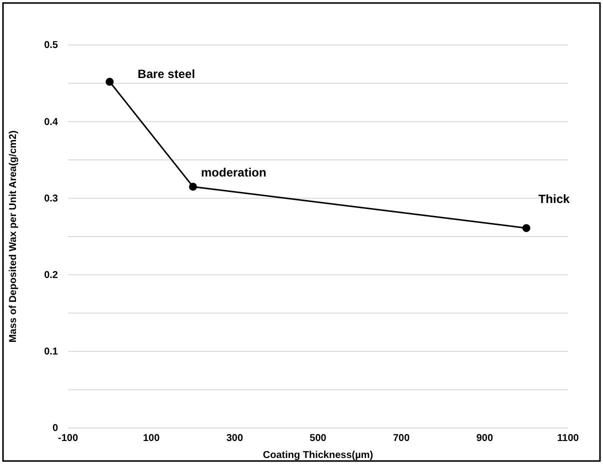 The height and width of the screenshot is (464, 603). I want to click on x-tick-label: 500, so click(318, 438).